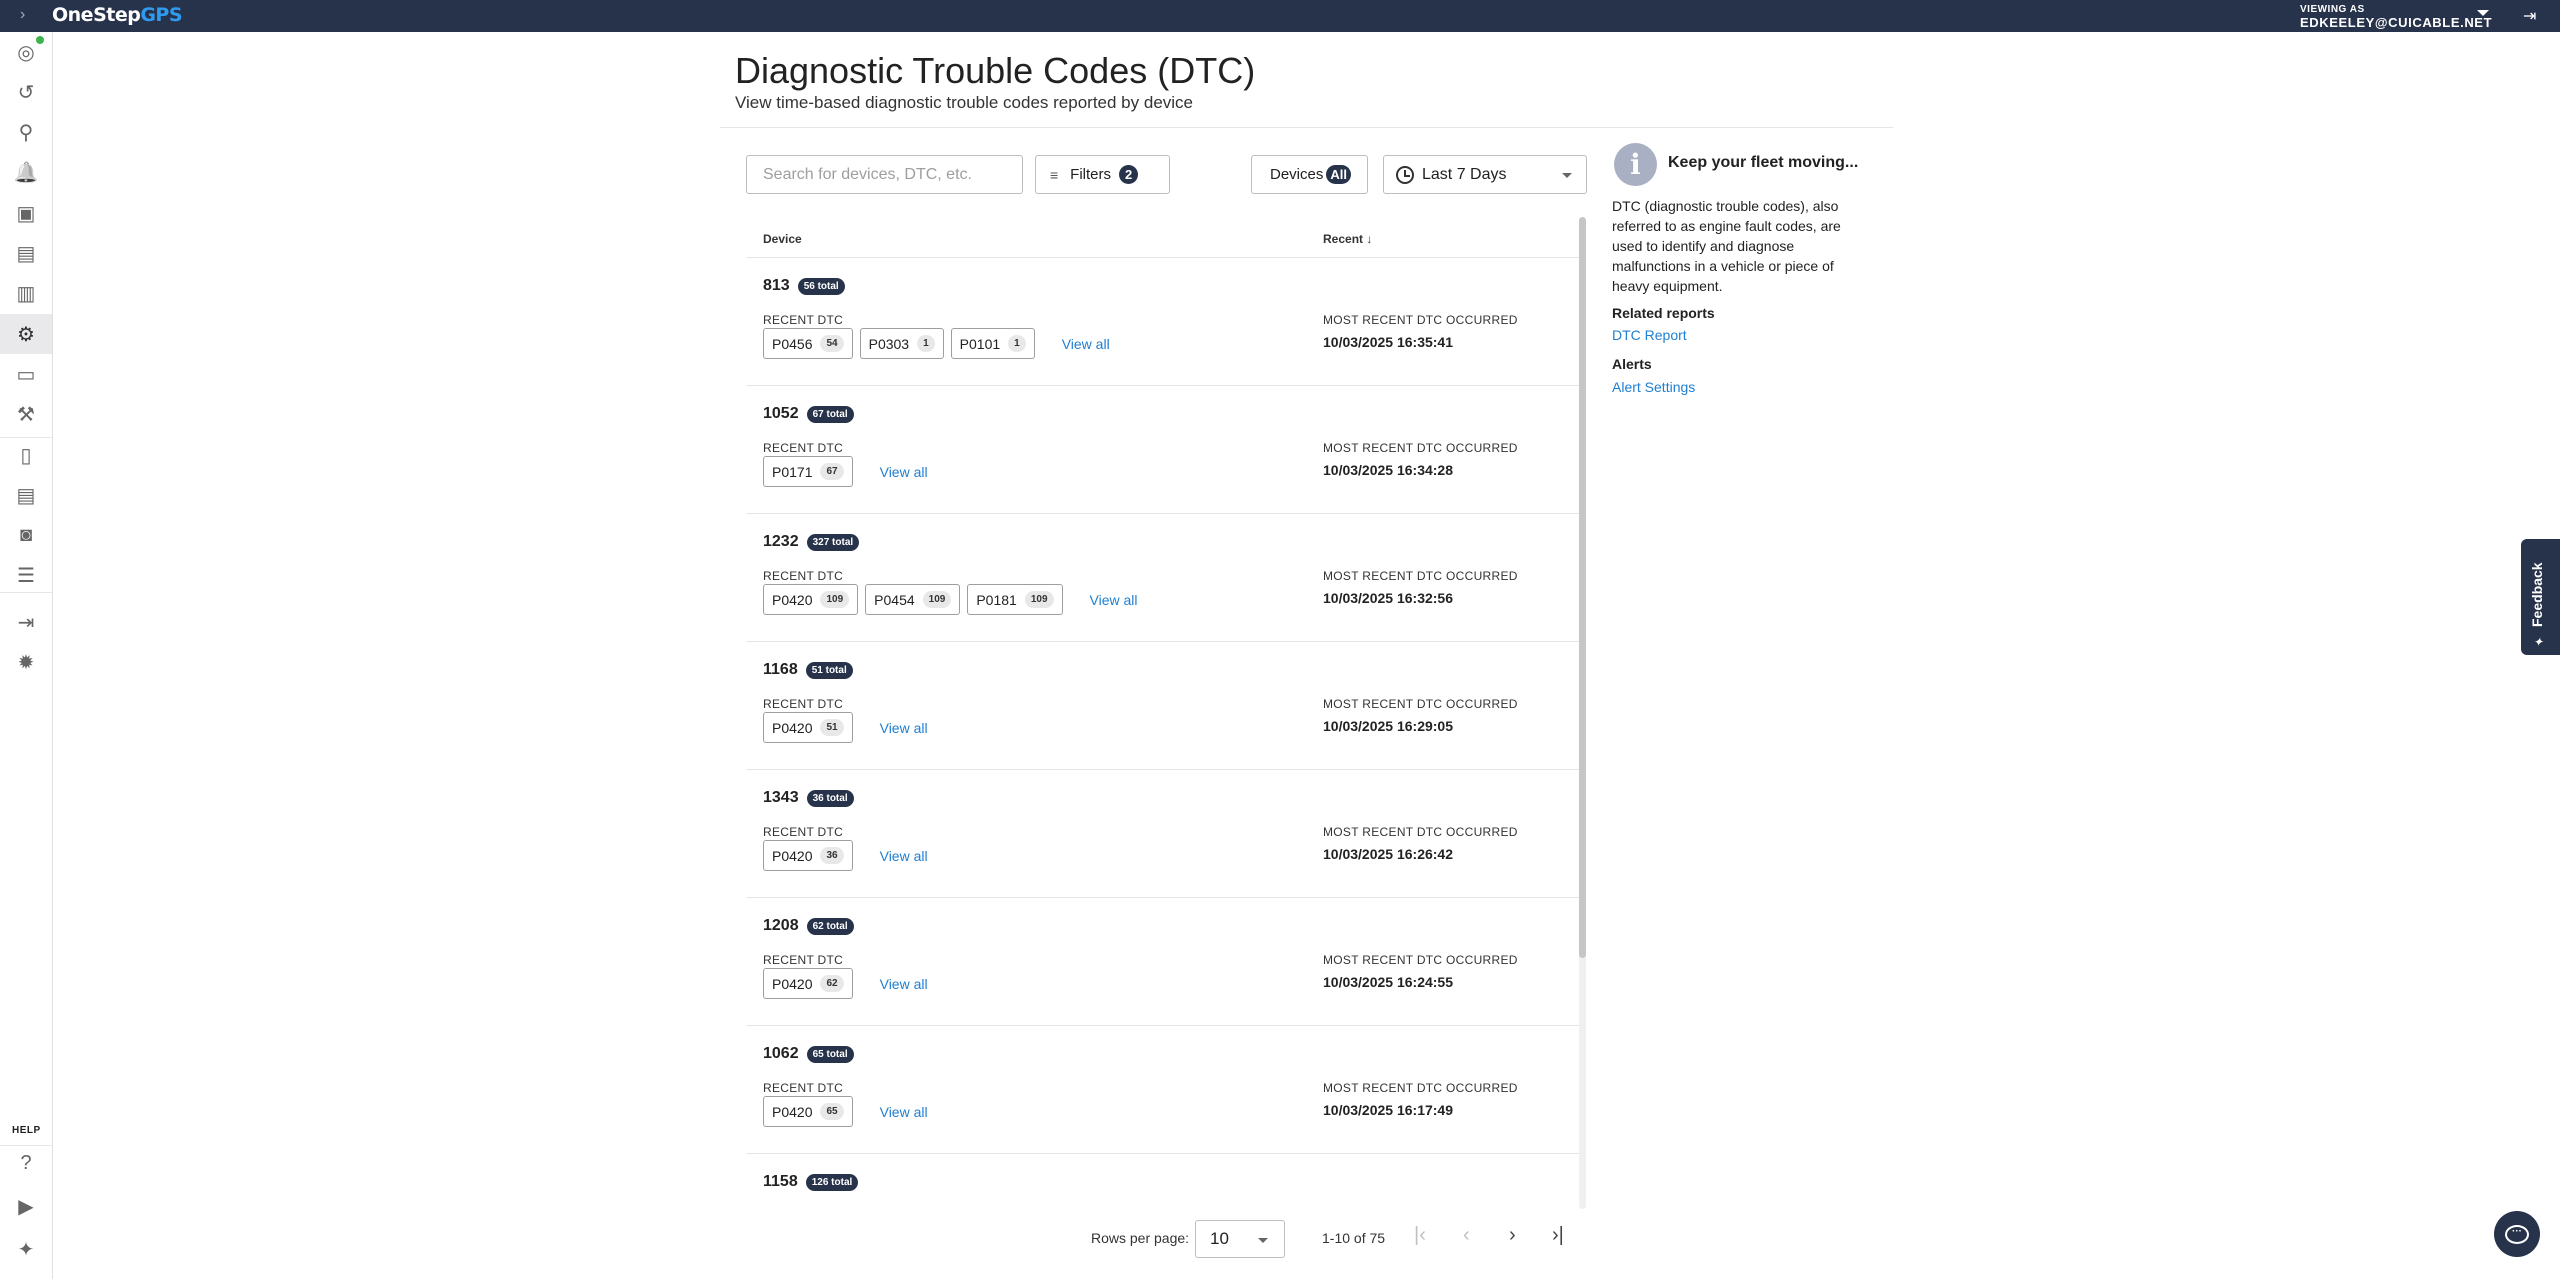 Image resolution: width=2560 pixels, height=1279 pixels. What do you see at coordinates (808, 855) in the screenshot?
I see `dtc-chip: P0420 36` at bounding box center [808, 855].